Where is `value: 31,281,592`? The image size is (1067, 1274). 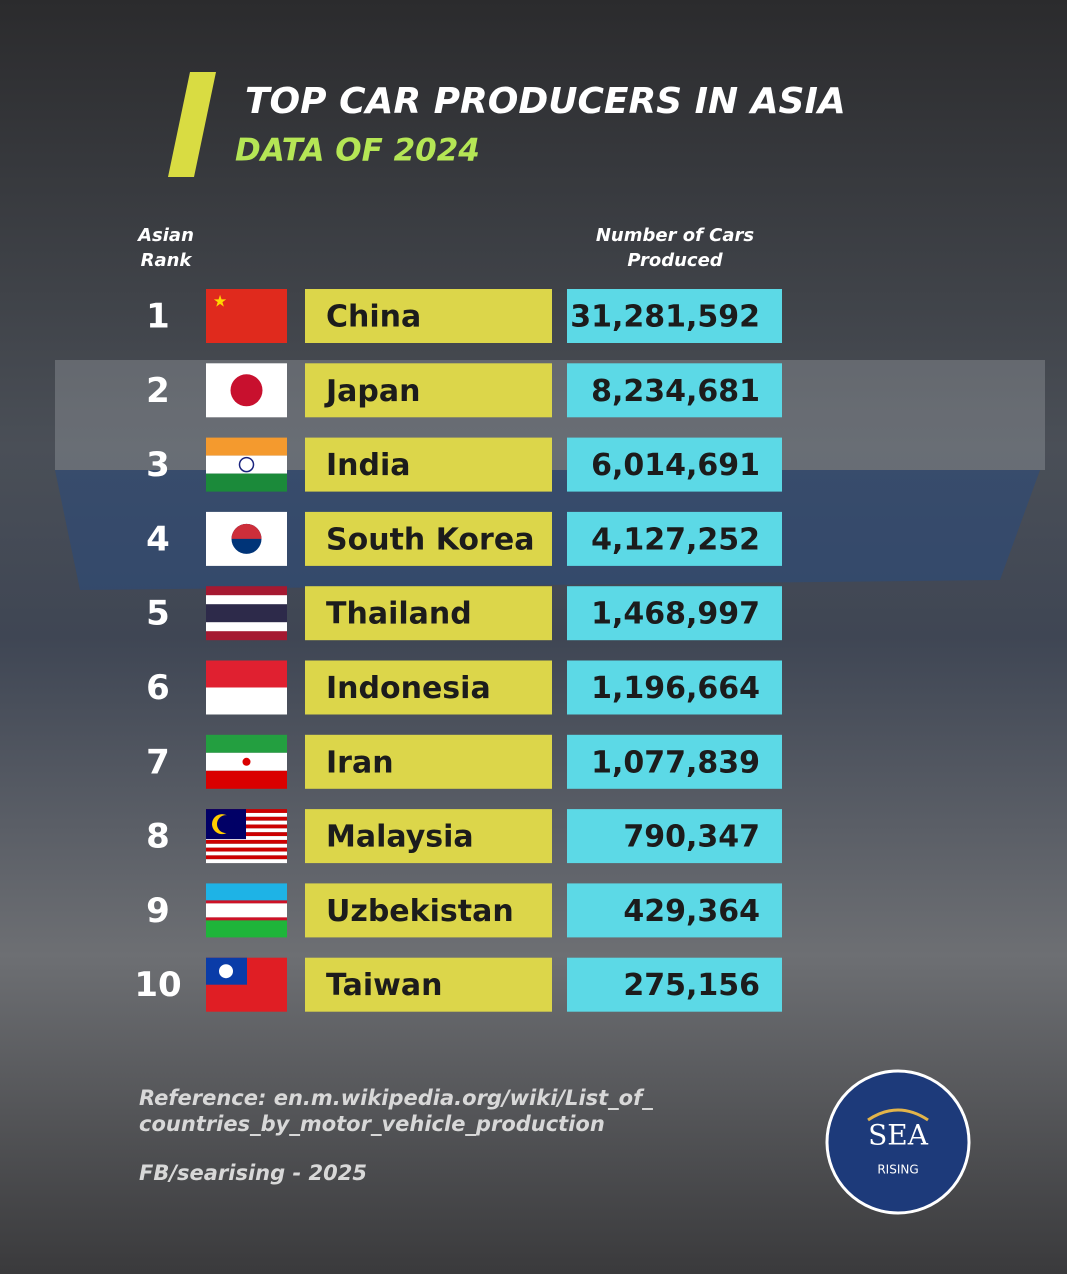
value: 31,281,592 is located at coordinates (665, 317).